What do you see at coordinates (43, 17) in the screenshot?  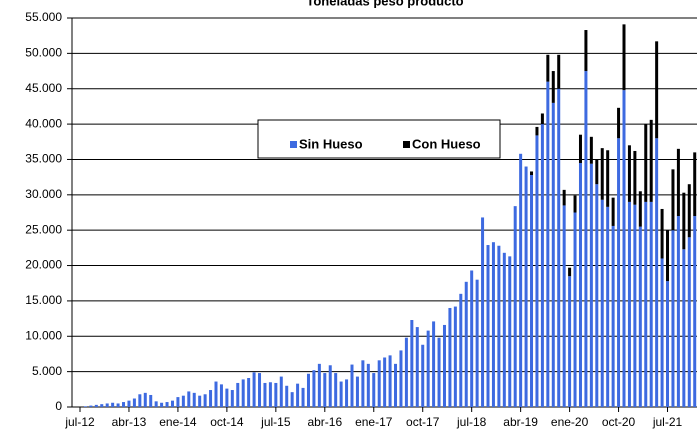 I see `y-tick-label: 55.000` at bounding box center [43, 17].